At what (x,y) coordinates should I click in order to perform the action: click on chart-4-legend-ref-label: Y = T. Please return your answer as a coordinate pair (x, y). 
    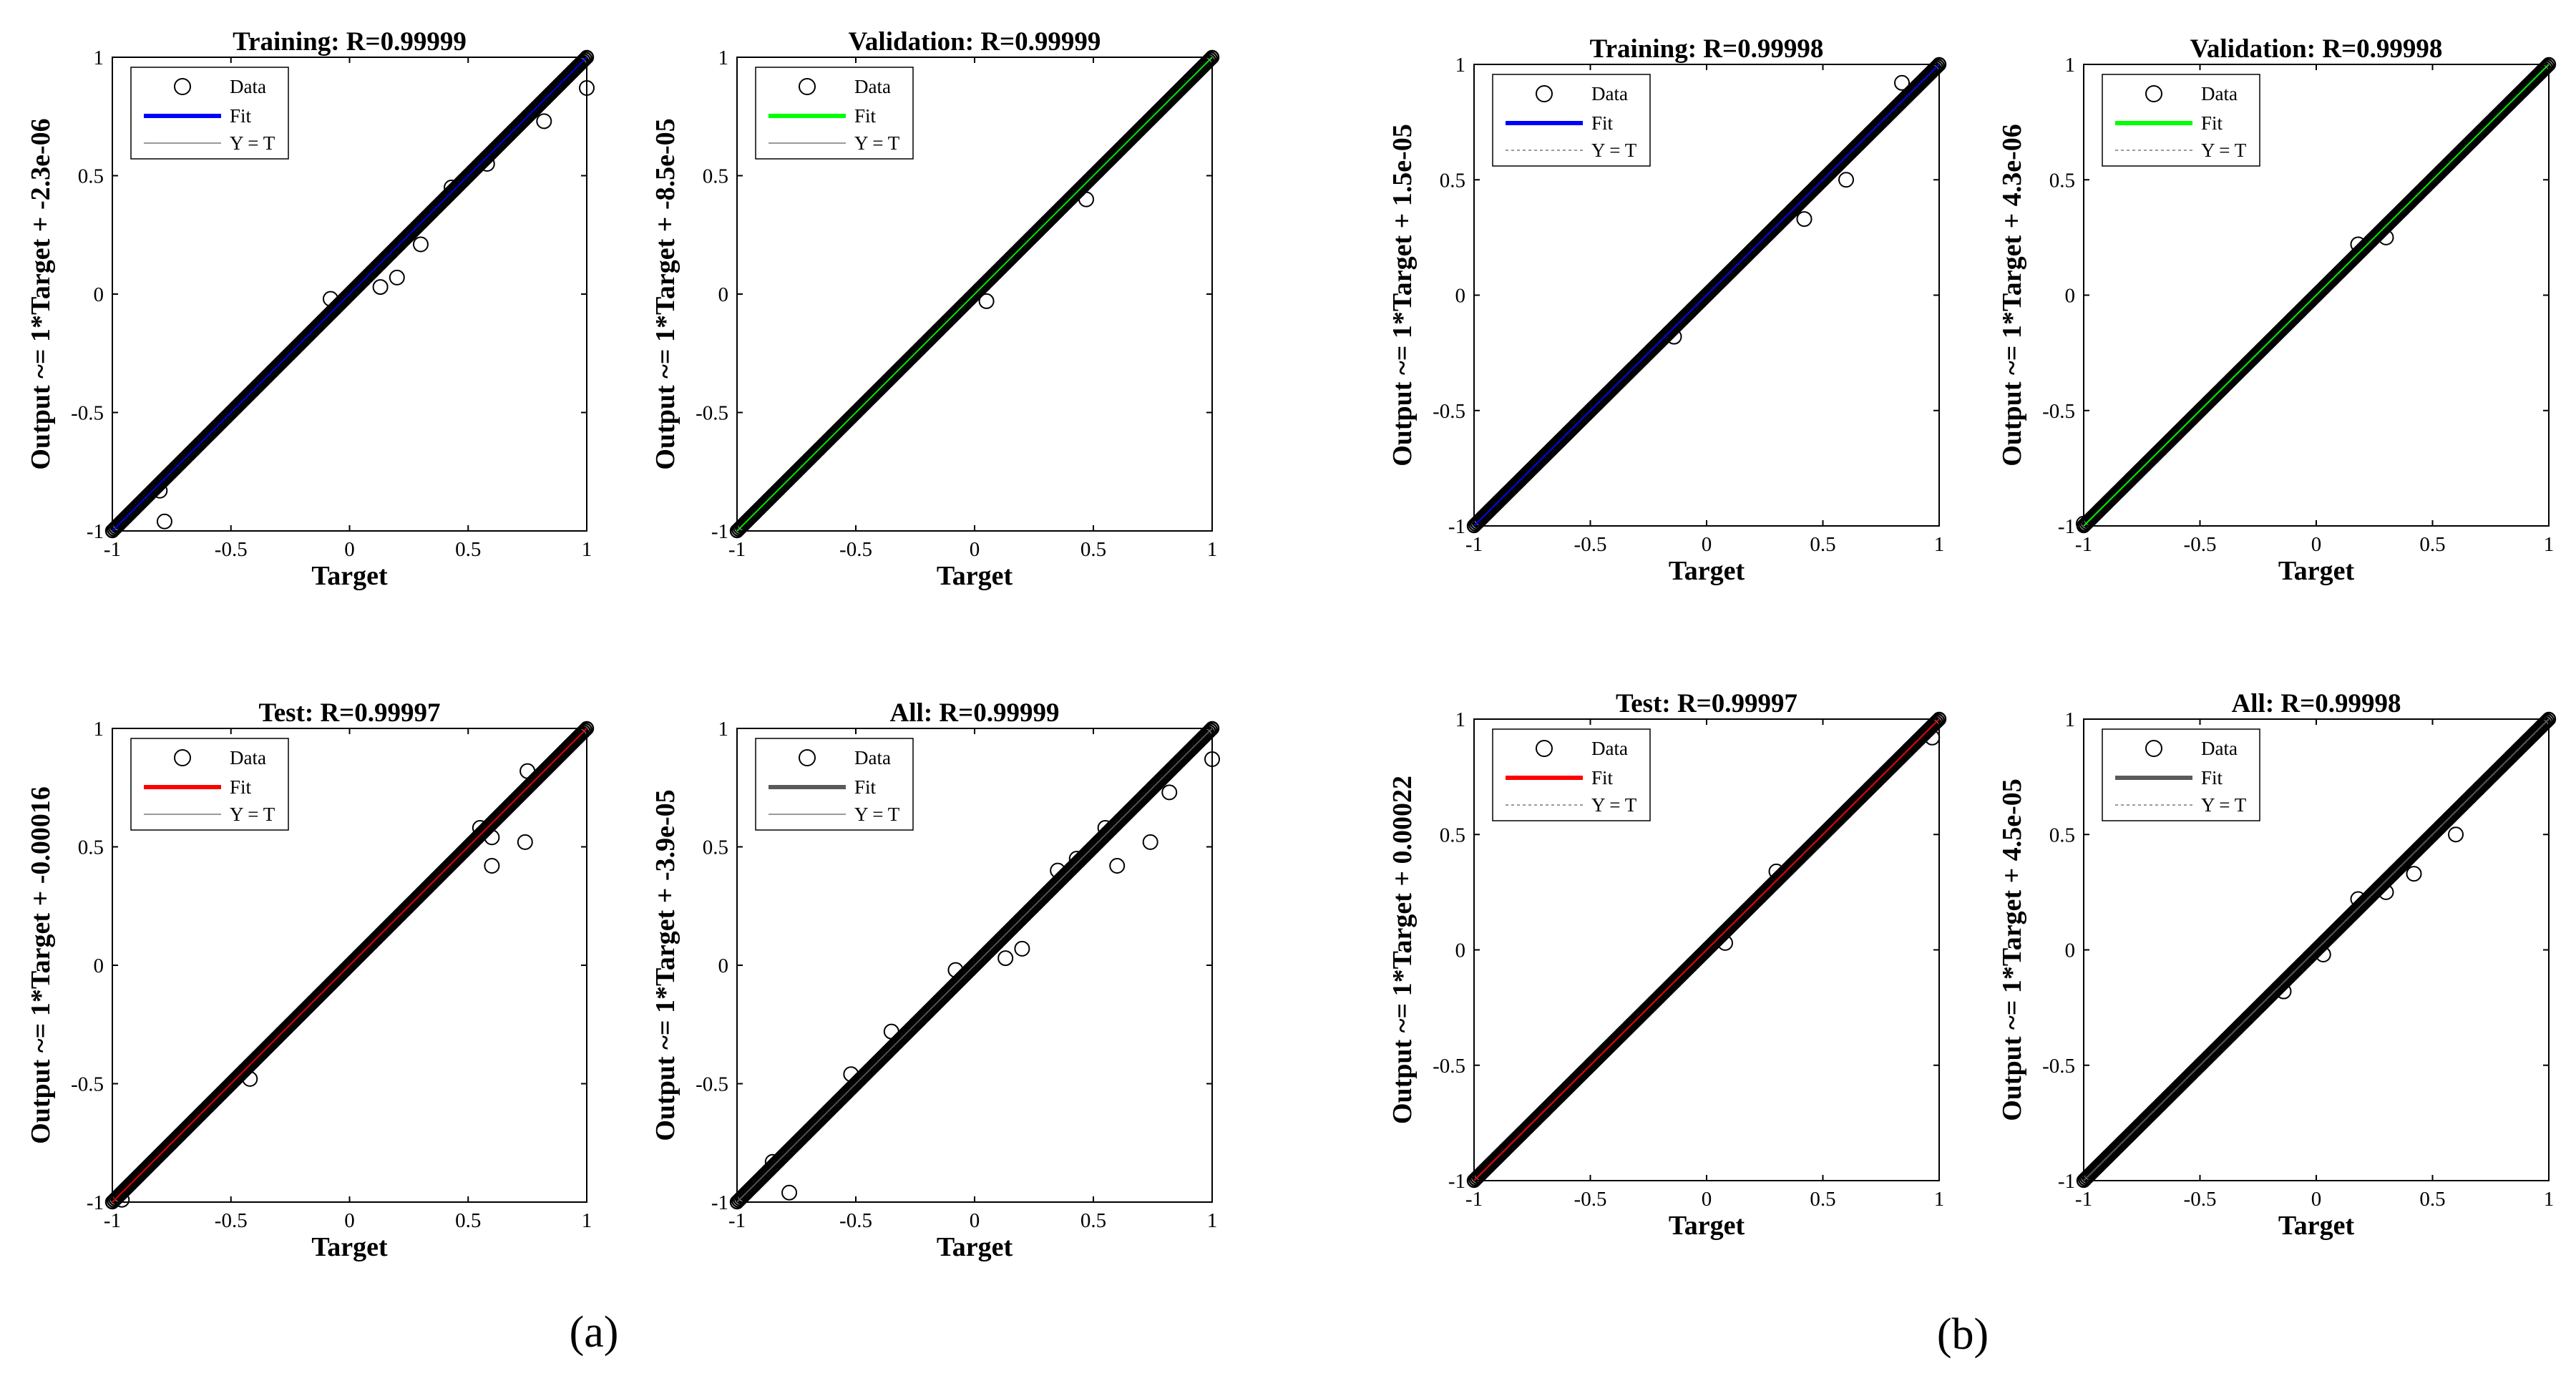
    Looking at the image, I should click on (877, 815).